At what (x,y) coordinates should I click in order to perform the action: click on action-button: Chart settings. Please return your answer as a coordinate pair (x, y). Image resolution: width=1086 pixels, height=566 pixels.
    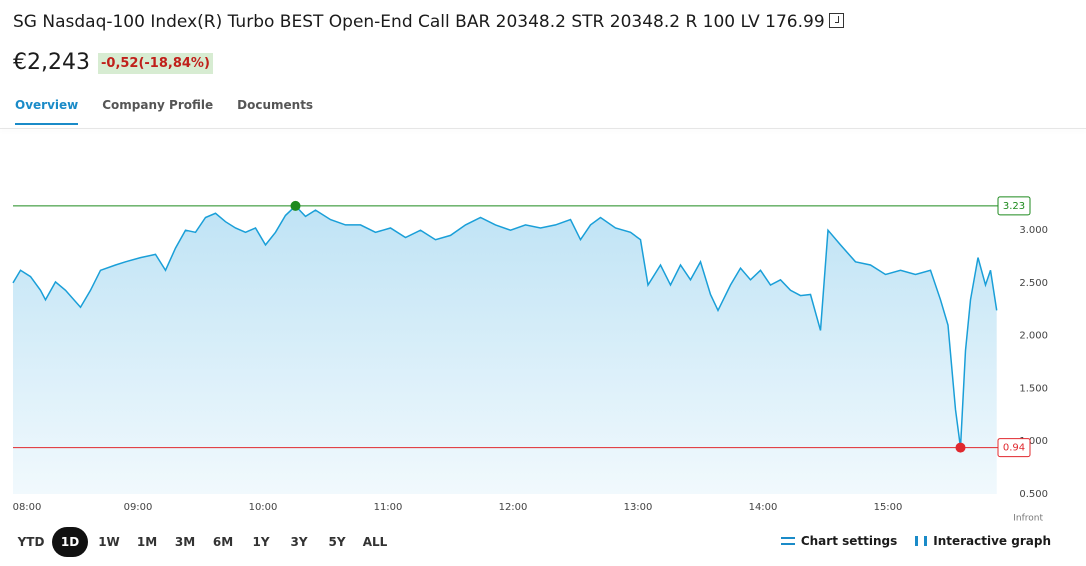
    Looking at the image, I should click on (839, 541).